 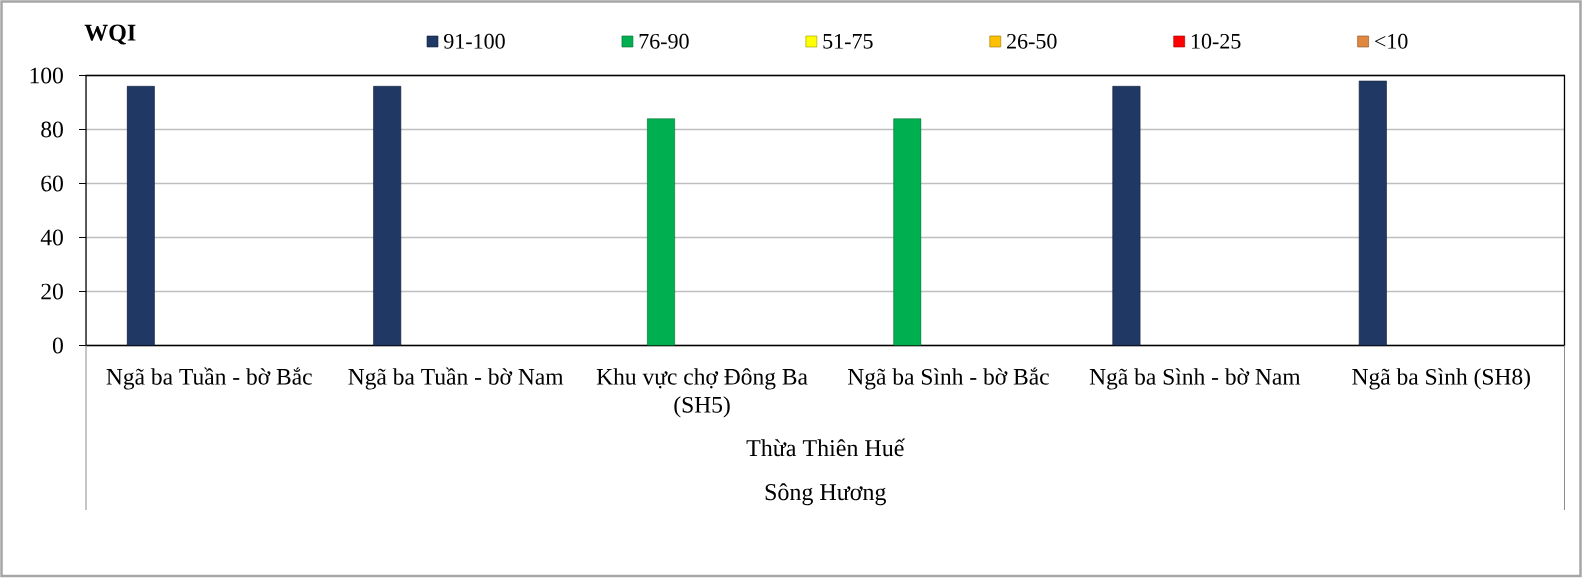 I want to click on x-tick-label: Ngã ba Tuần - bờ Nam, so click(x=456, y=378).